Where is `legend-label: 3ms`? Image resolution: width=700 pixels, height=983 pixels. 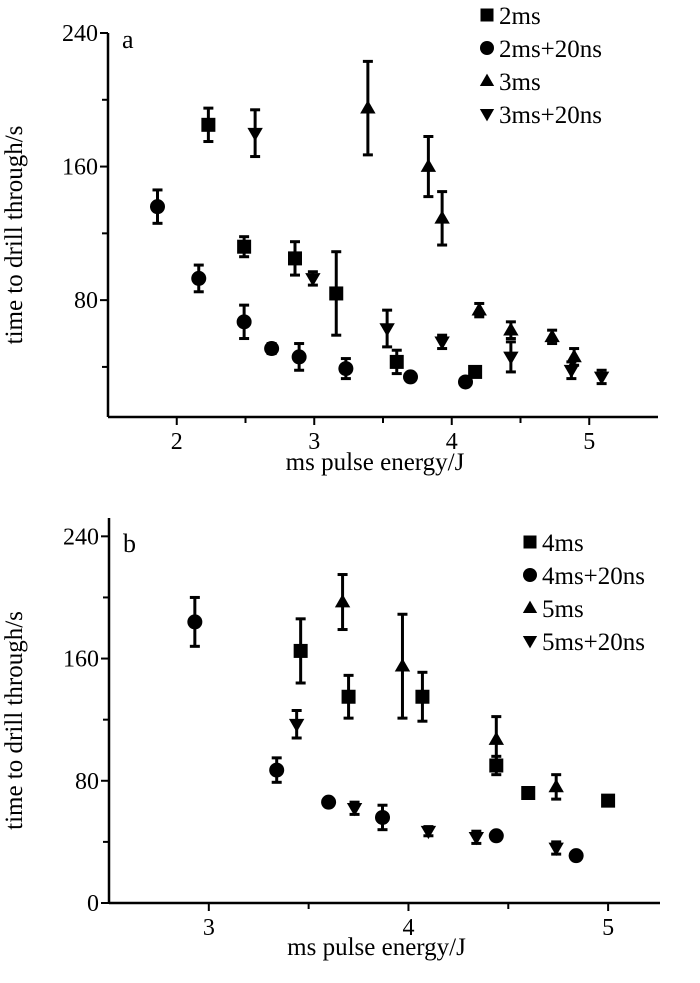
legend-label: 3ms is located at coordinates (520, 82).